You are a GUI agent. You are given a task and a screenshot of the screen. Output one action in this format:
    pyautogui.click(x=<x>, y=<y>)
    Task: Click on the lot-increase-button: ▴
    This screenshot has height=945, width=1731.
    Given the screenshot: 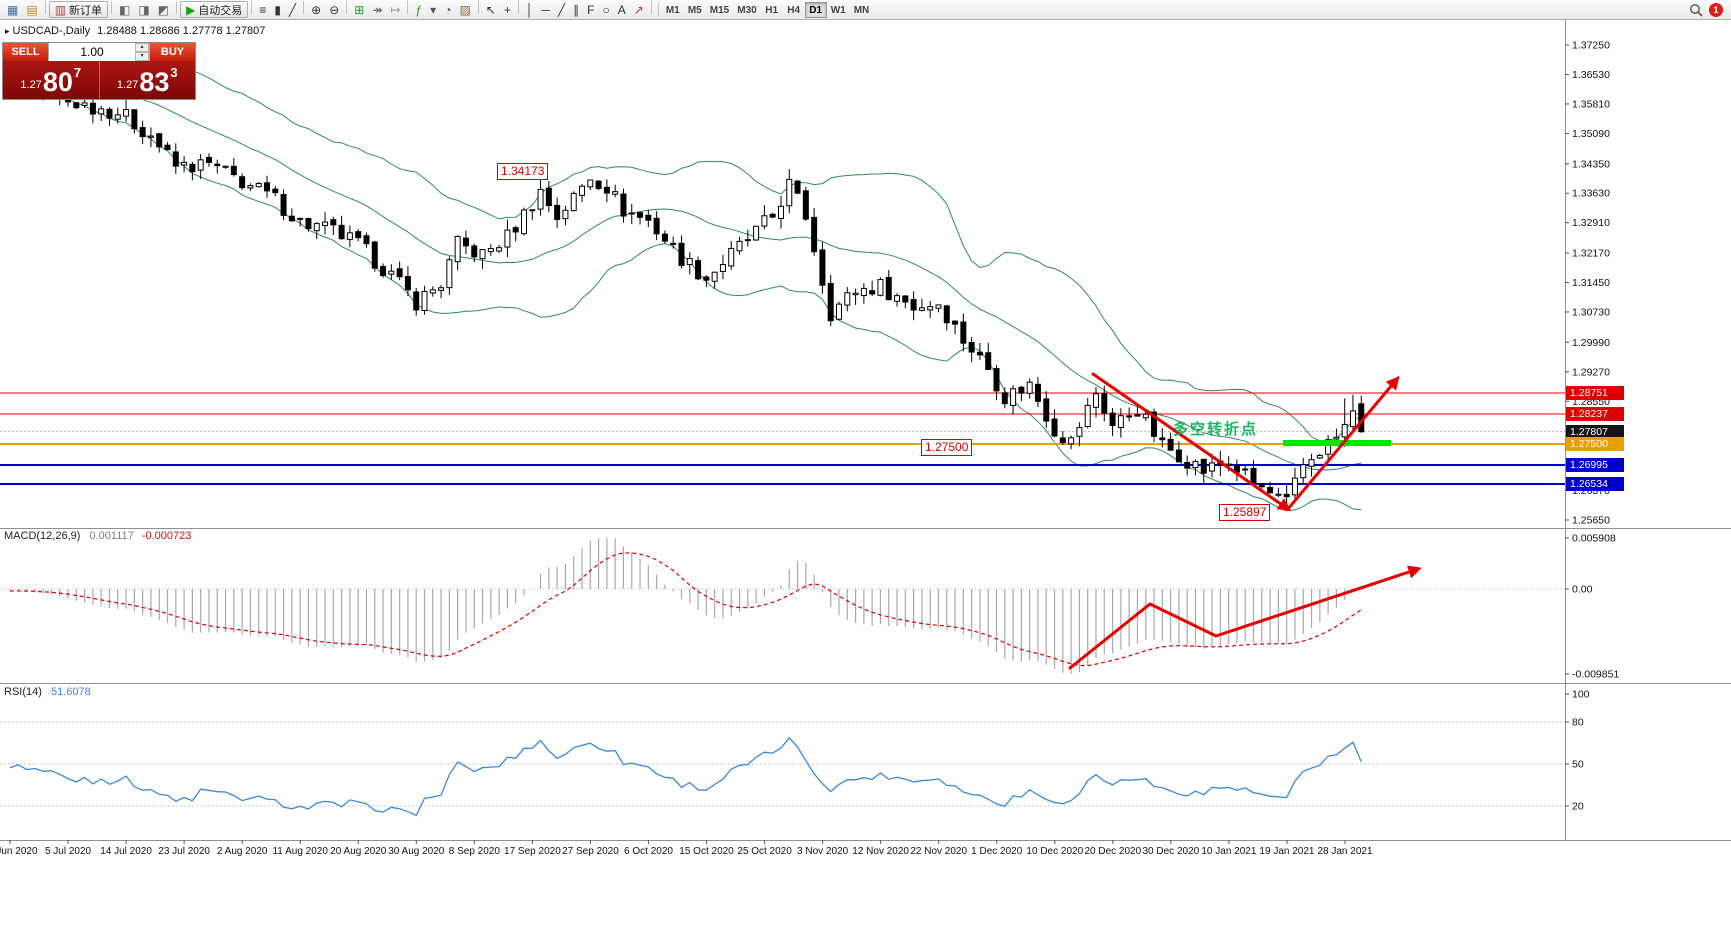 What is the action you would take?
    pyautogui.click(x=142, y=47)
    